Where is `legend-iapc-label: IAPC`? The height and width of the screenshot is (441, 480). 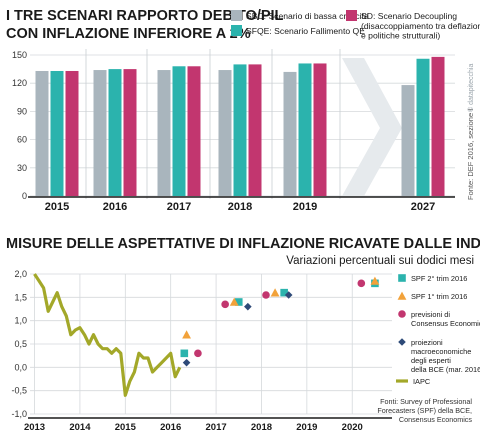
legend-iapc-label: IAPC is located at coordinates (422, 381).